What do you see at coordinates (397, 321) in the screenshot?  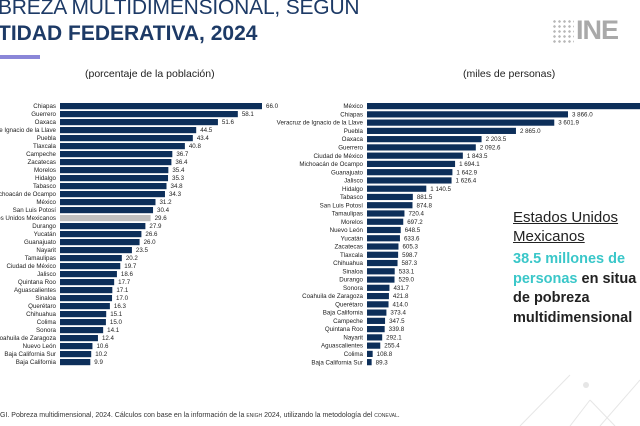 I see `data-label: 347.5` at bounding box center [397, 321].